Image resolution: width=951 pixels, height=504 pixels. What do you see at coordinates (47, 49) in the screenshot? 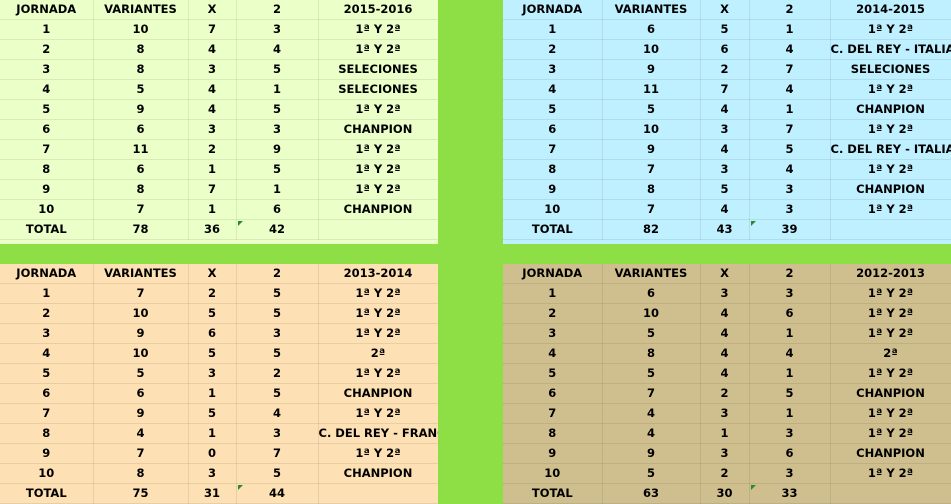
I see `cell-jornada: 2` at bounding box center [47, 49].